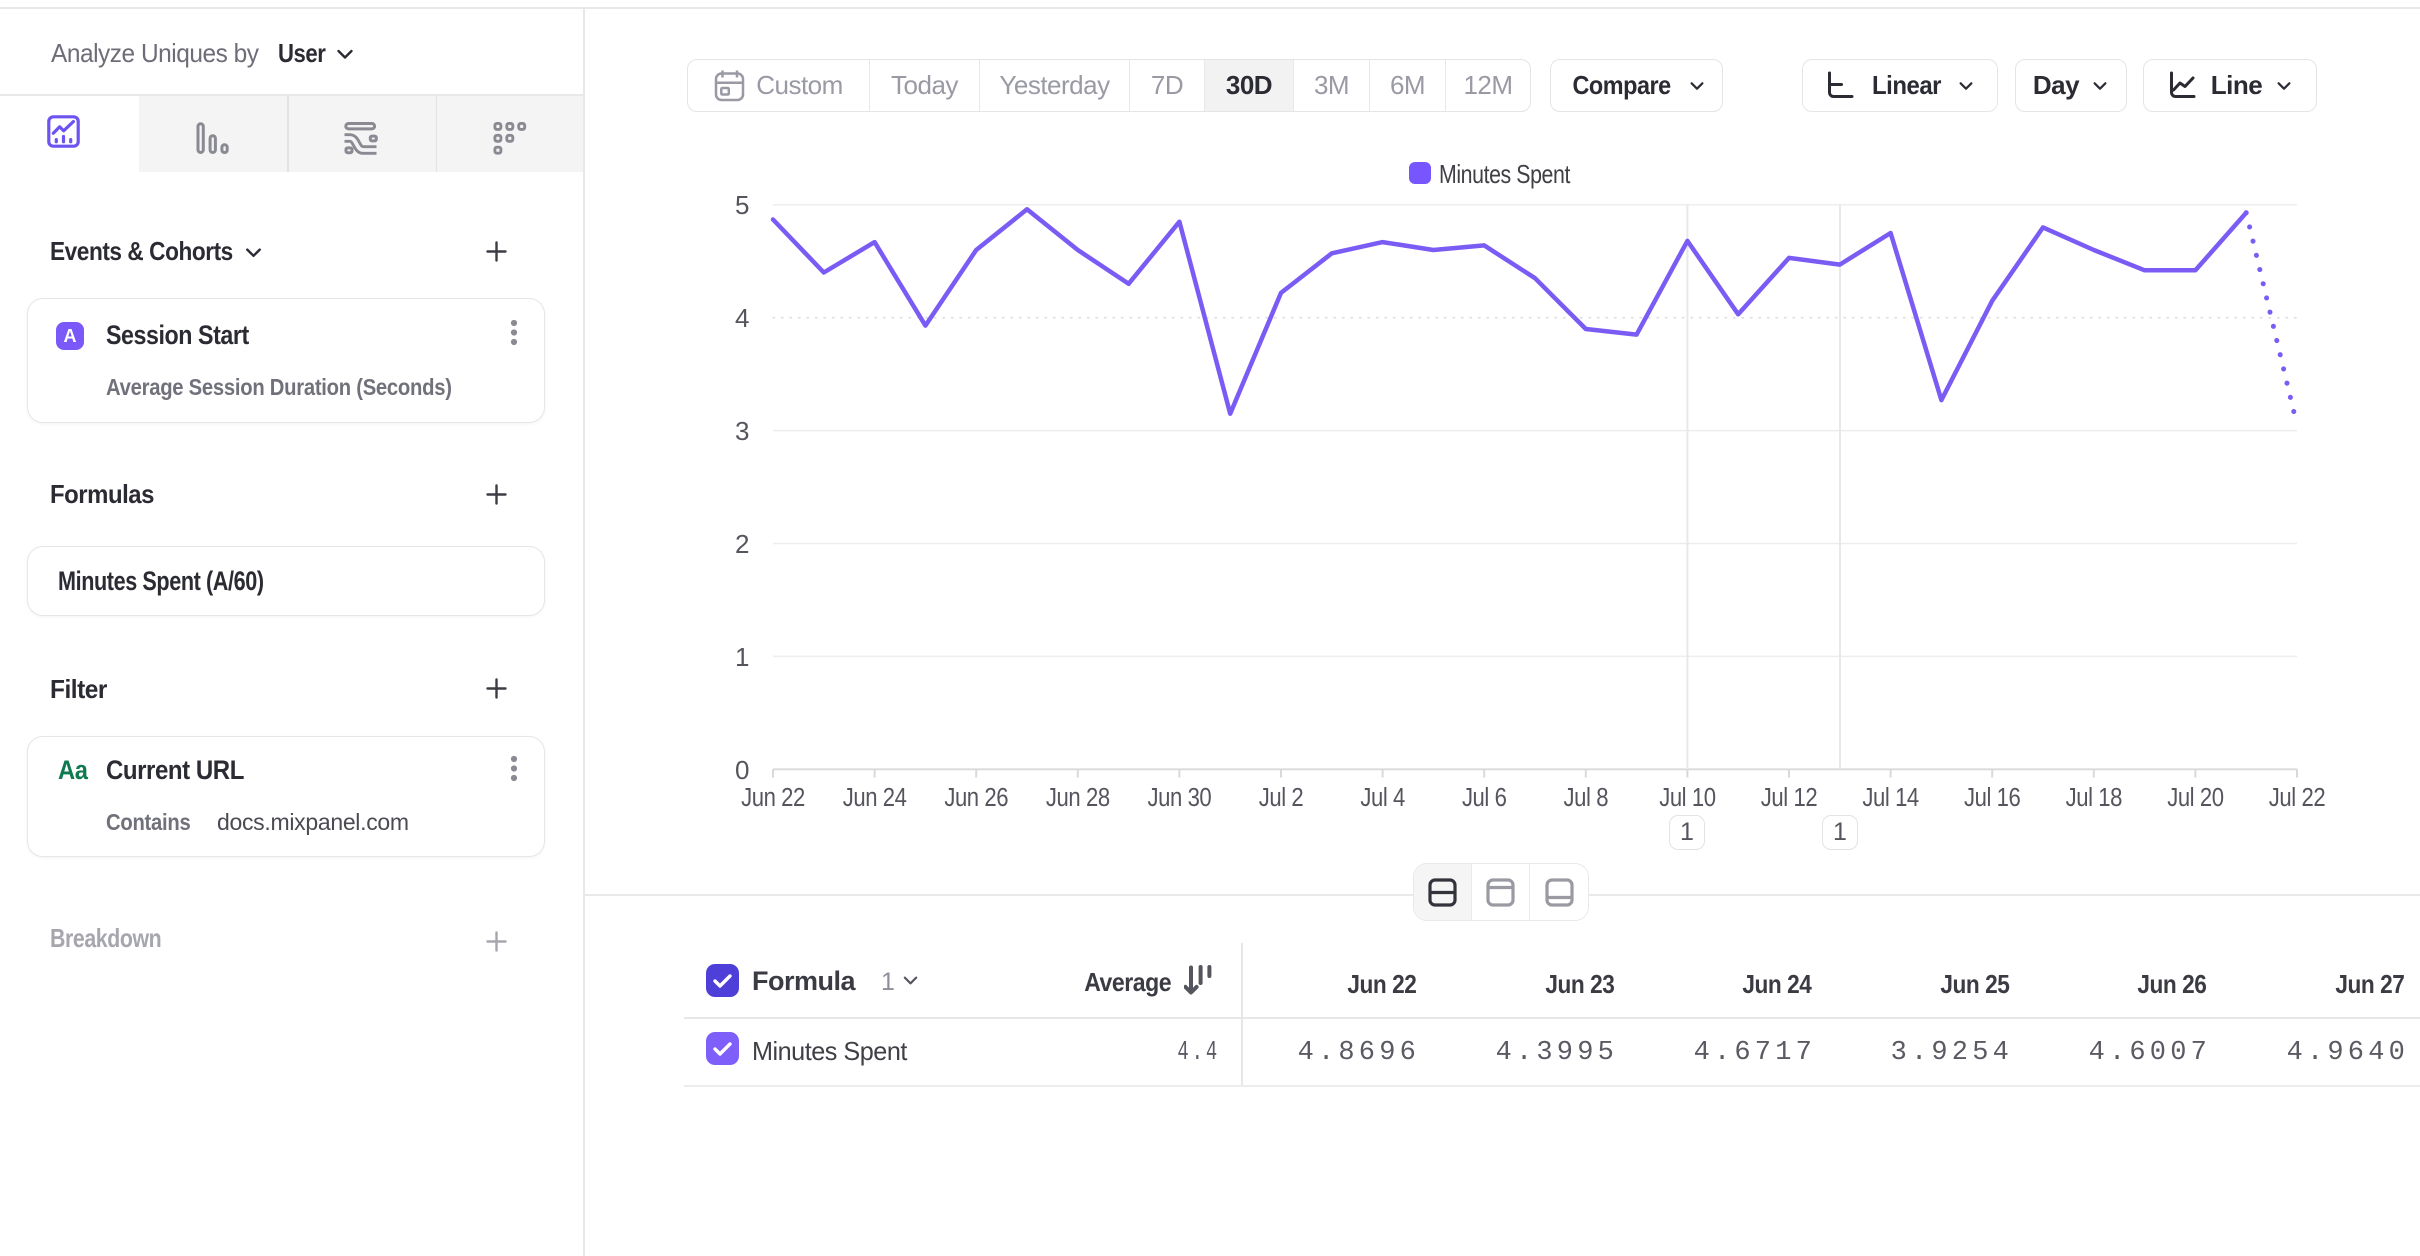 Image resolution: width=2420 pixels, height=1256 pixels. I want to click on svg-text: Jul 4, so click(1382, 797).